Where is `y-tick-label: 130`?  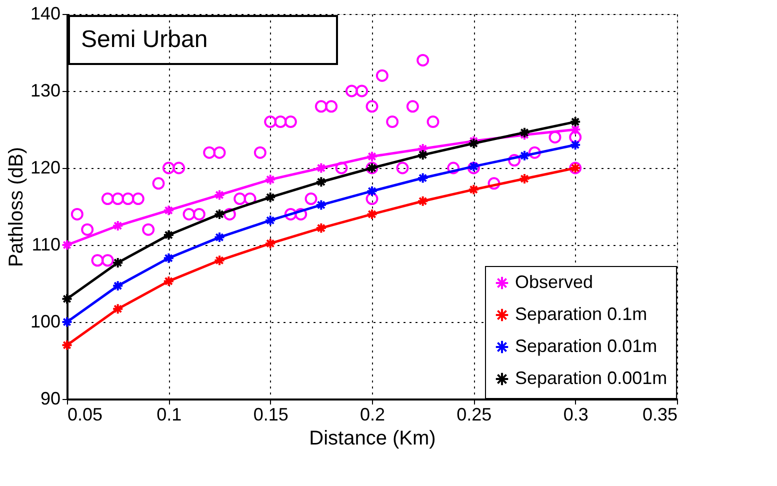 y-tick-label: 130 is located at coordinates (45, 90).